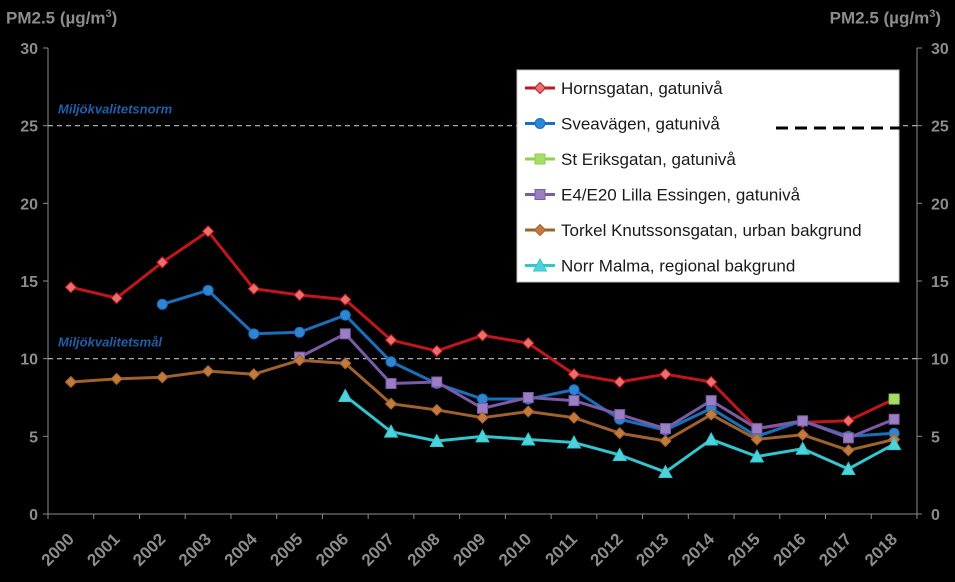 Image resolution: width=955 pixels, height=582 pixels. I want to click on legend-label: Hornsgatan, gatunivå, so click(642, 88).